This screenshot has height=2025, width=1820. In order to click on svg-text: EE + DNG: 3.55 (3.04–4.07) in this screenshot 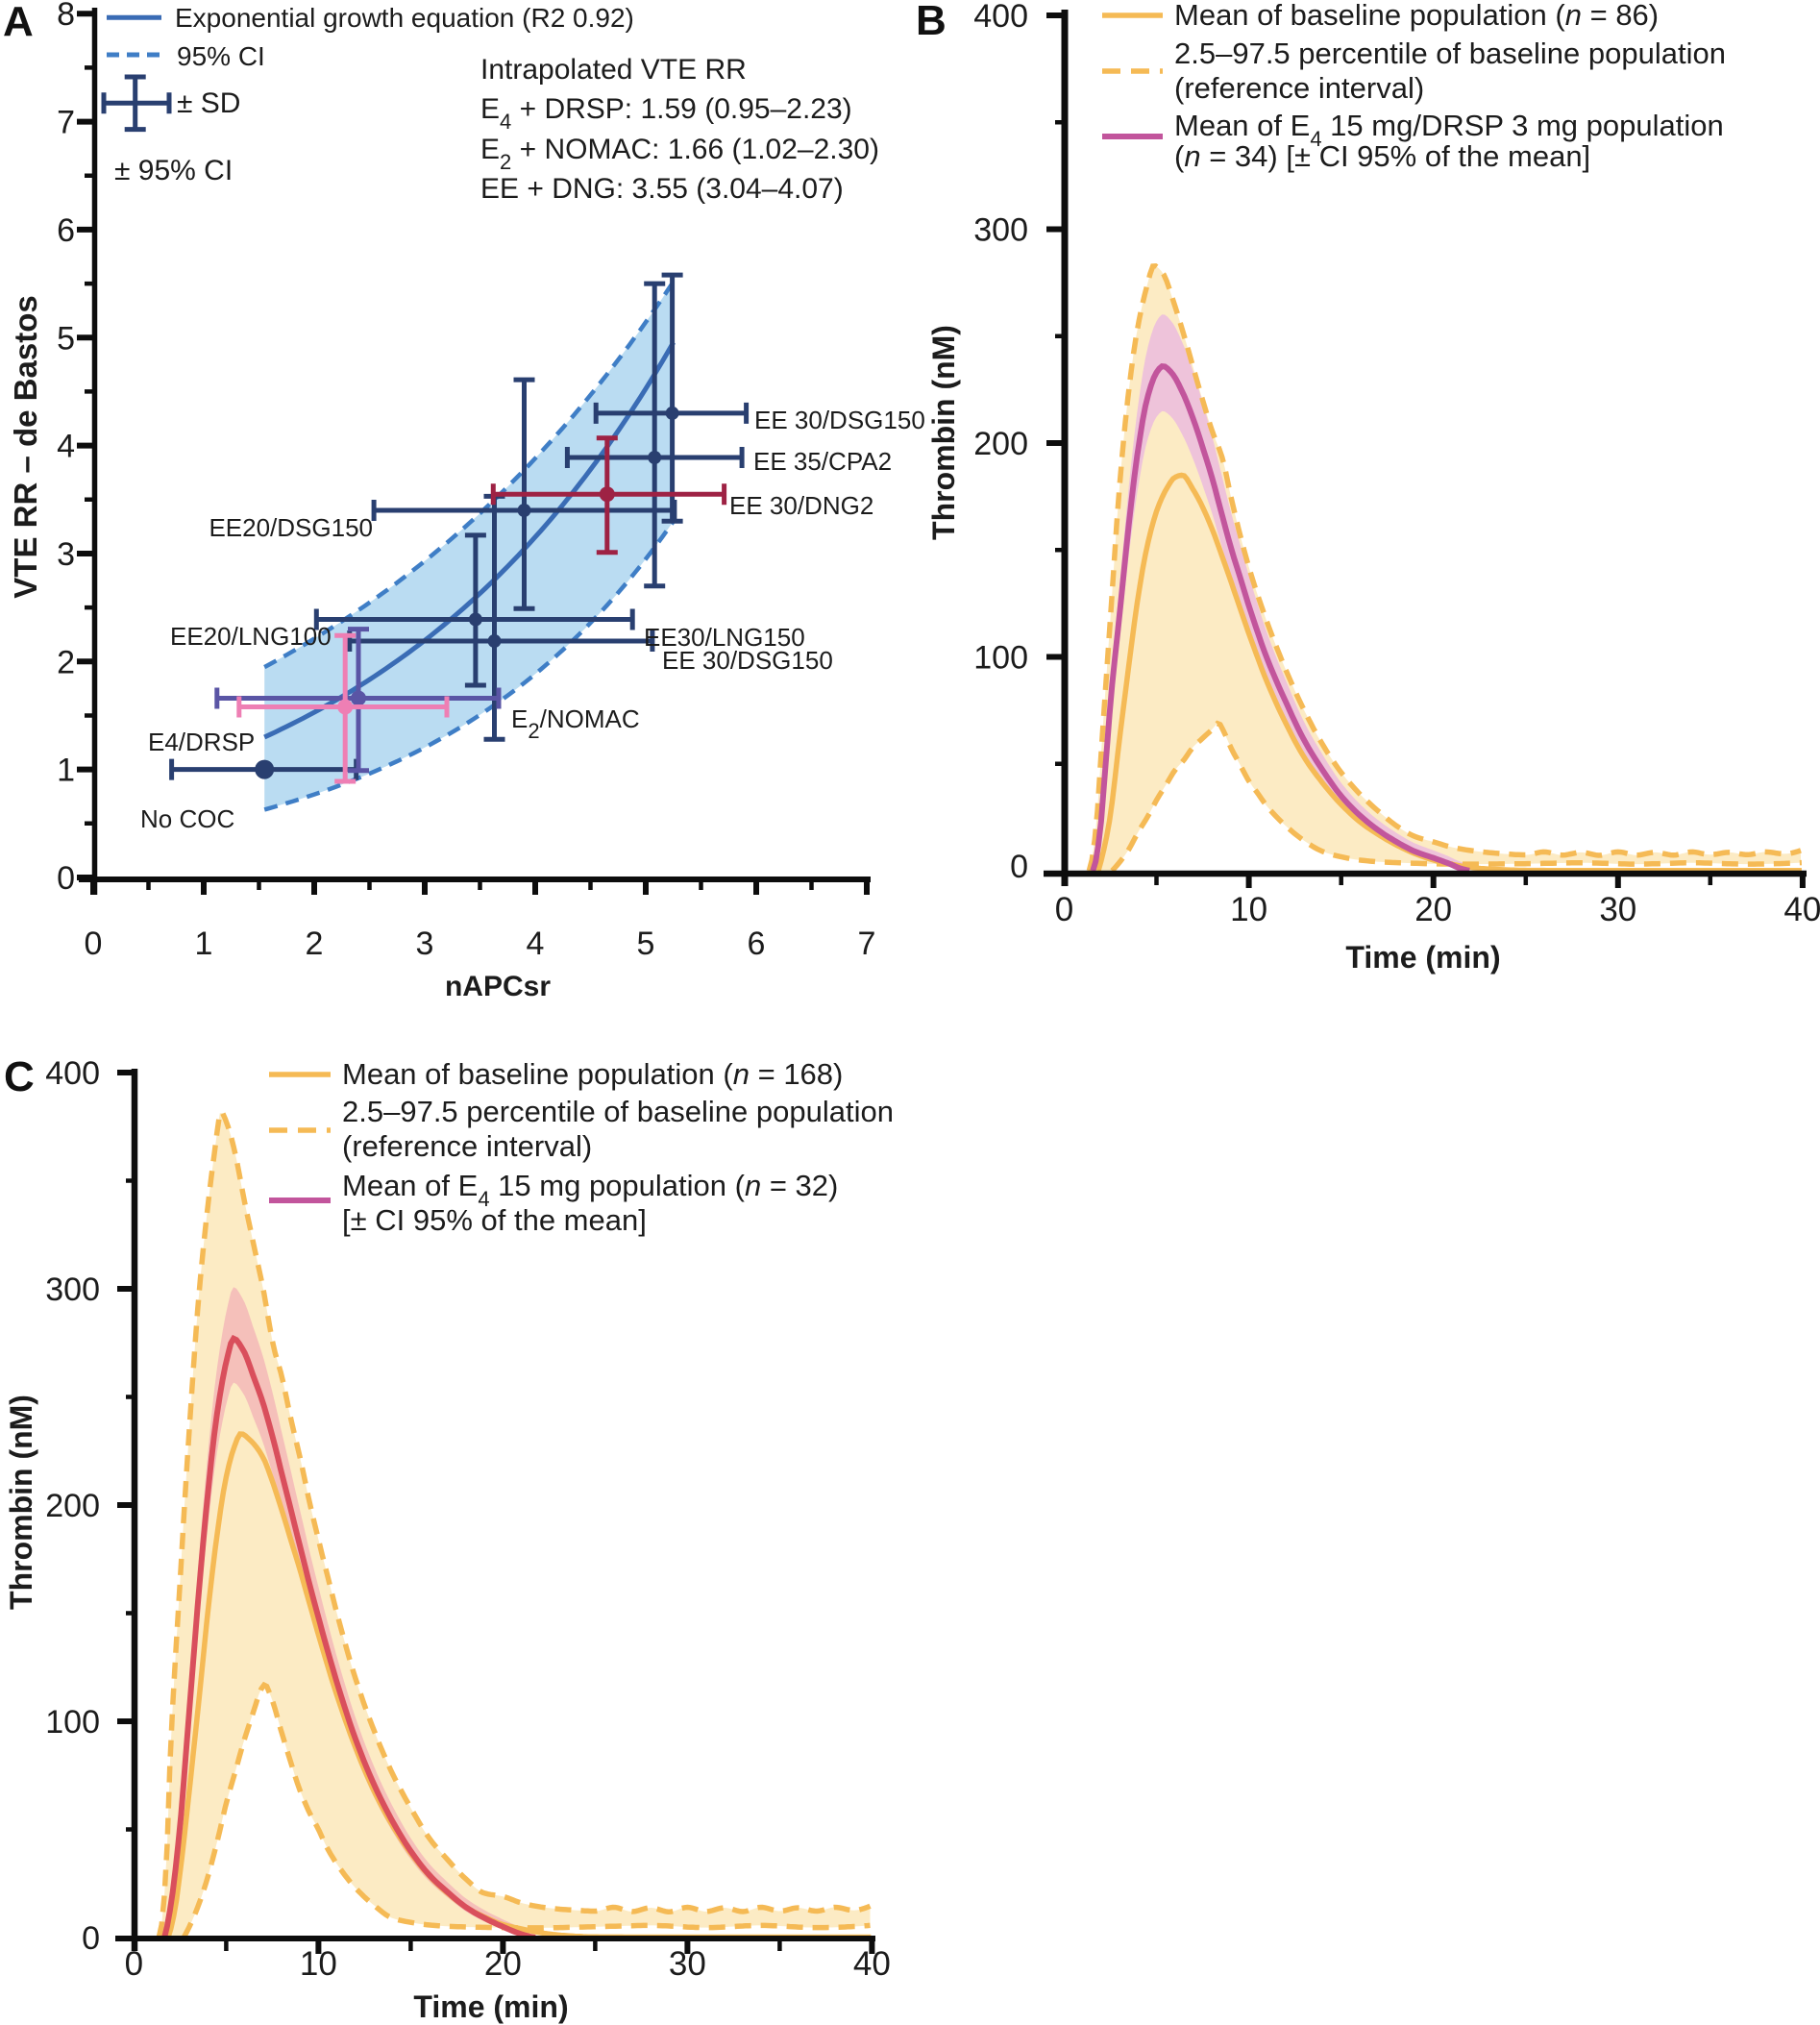, I will do `click(662, 189)`.